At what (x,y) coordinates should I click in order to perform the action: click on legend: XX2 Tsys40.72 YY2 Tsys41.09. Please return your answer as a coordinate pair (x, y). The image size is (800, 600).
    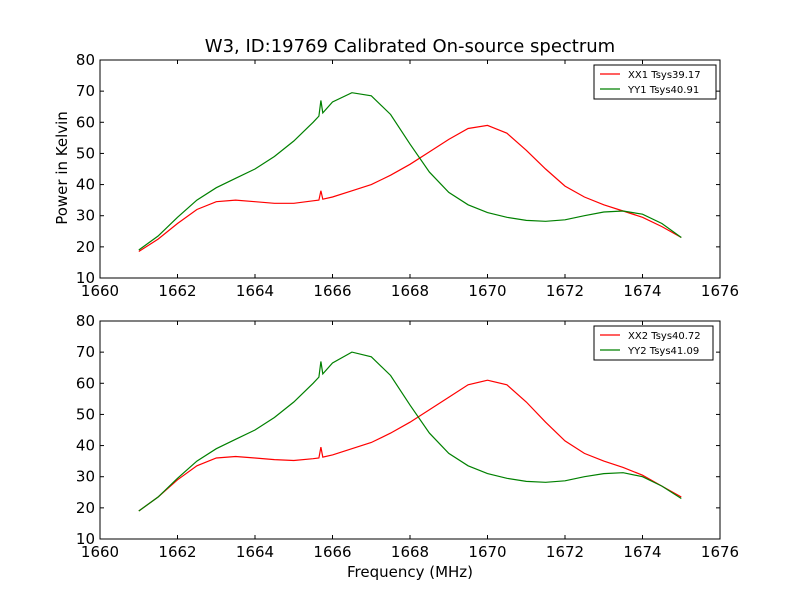
    Looking at the image, I should click on (653, 343).